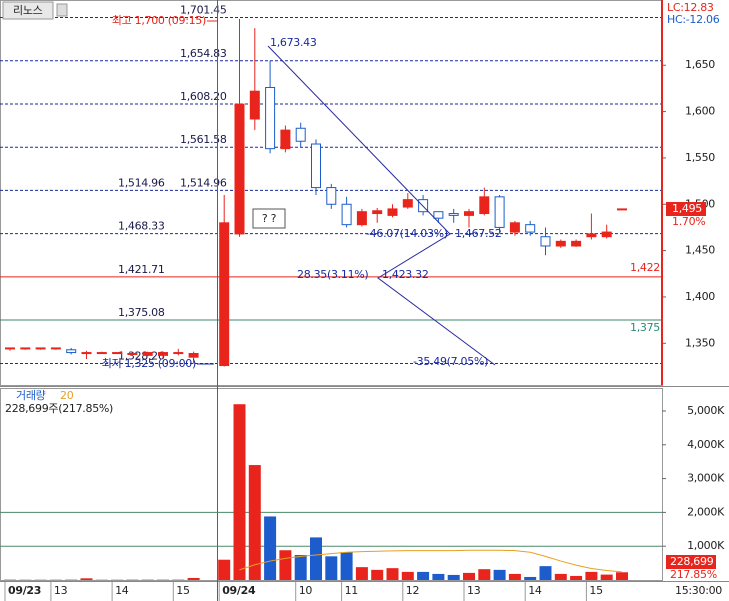 The image size is (729, 601). Describe the element at coordinates (332, 274) in the screenshot. I see `annotation: 28.35(3.11%)` at that location.